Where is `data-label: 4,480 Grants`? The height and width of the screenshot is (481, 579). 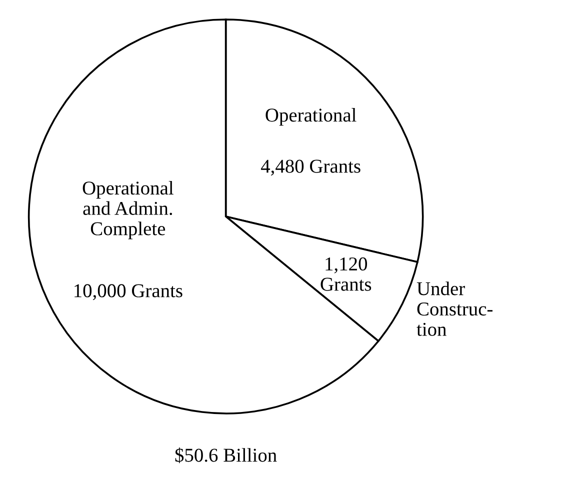 data-label: 4,480 Grants is located at coordinates (310, 168).